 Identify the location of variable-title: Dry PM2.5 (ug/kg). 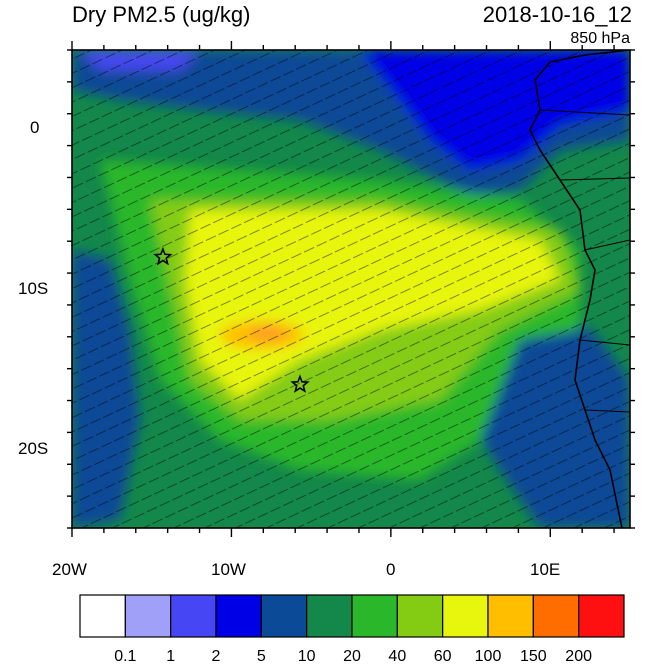
(161, 14).